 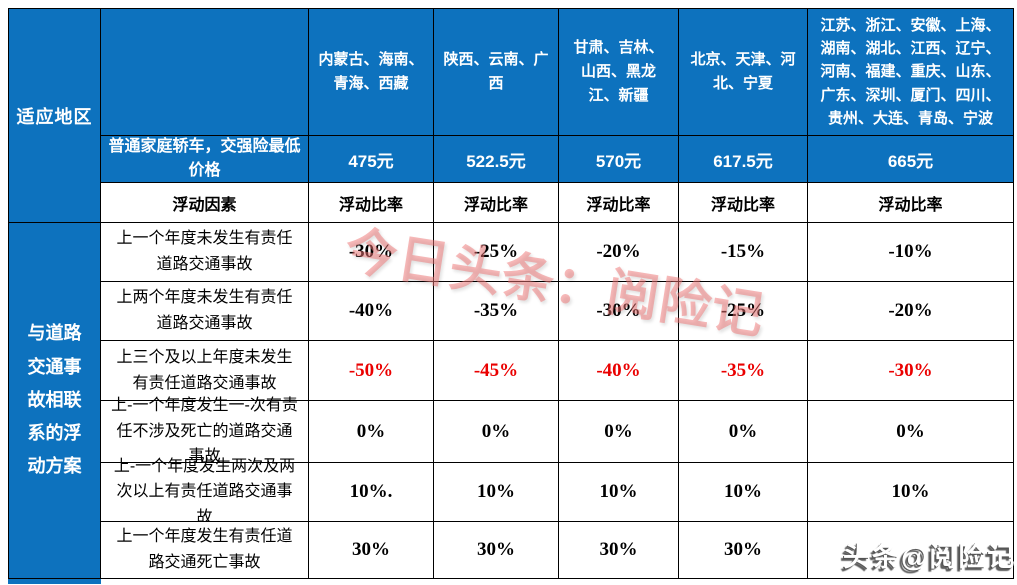 What do you see at coordinates (205, 431) in the screenshot?
I see `factor-cell: 上-一个年度发生一-次有责任不涉及死亡的道路交通事故` at bounding box center [205, 431].